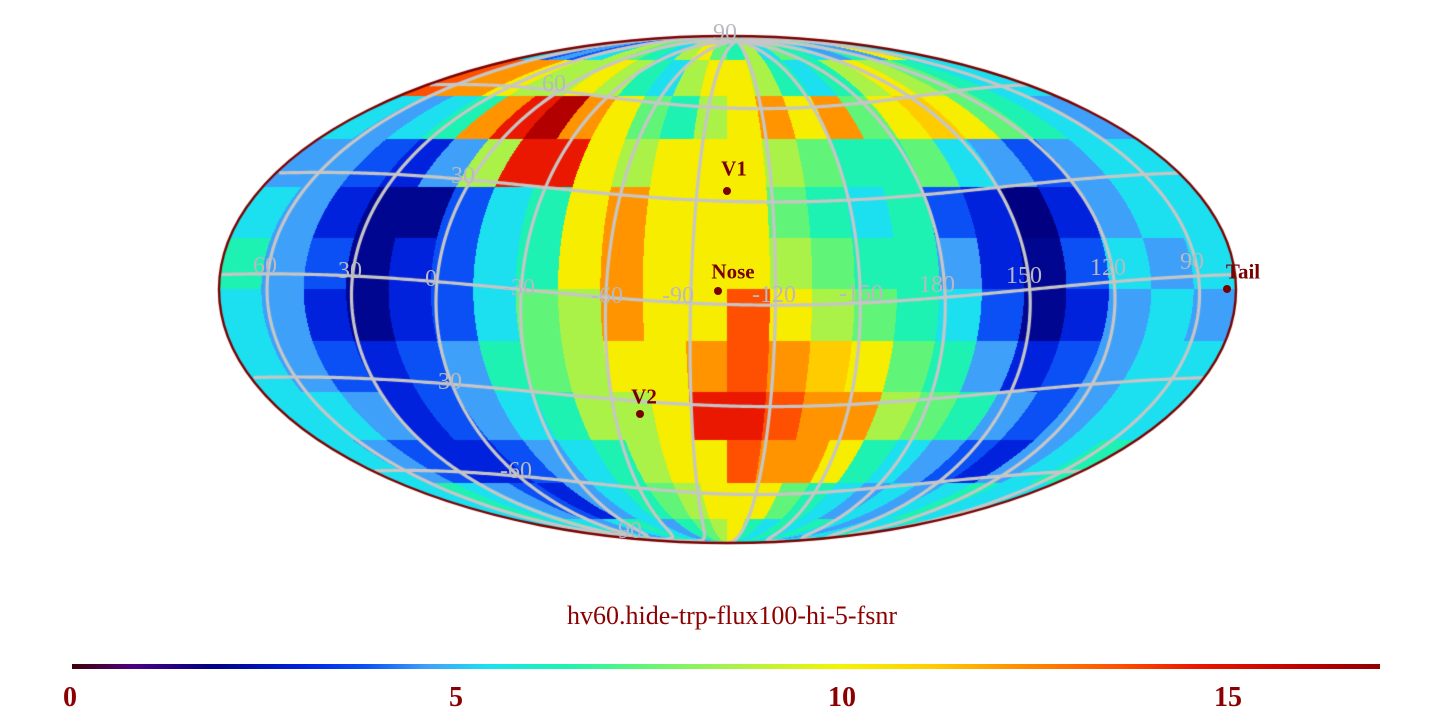  Describe the element at coordinates (516, 471) in the screenshot. I see `graticule-lat-label: -60` at that location.